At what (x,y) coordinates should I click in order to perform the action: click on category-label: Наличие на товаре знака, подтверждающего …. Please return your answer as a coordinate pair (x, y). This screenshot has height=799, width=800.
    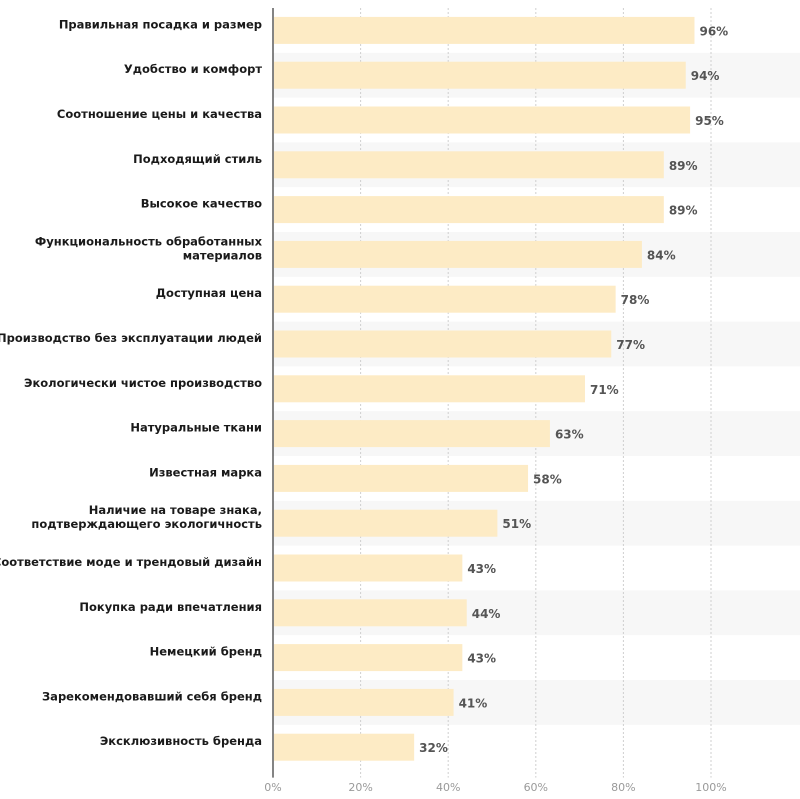
    Looking at the image, I should click on (146, 517).